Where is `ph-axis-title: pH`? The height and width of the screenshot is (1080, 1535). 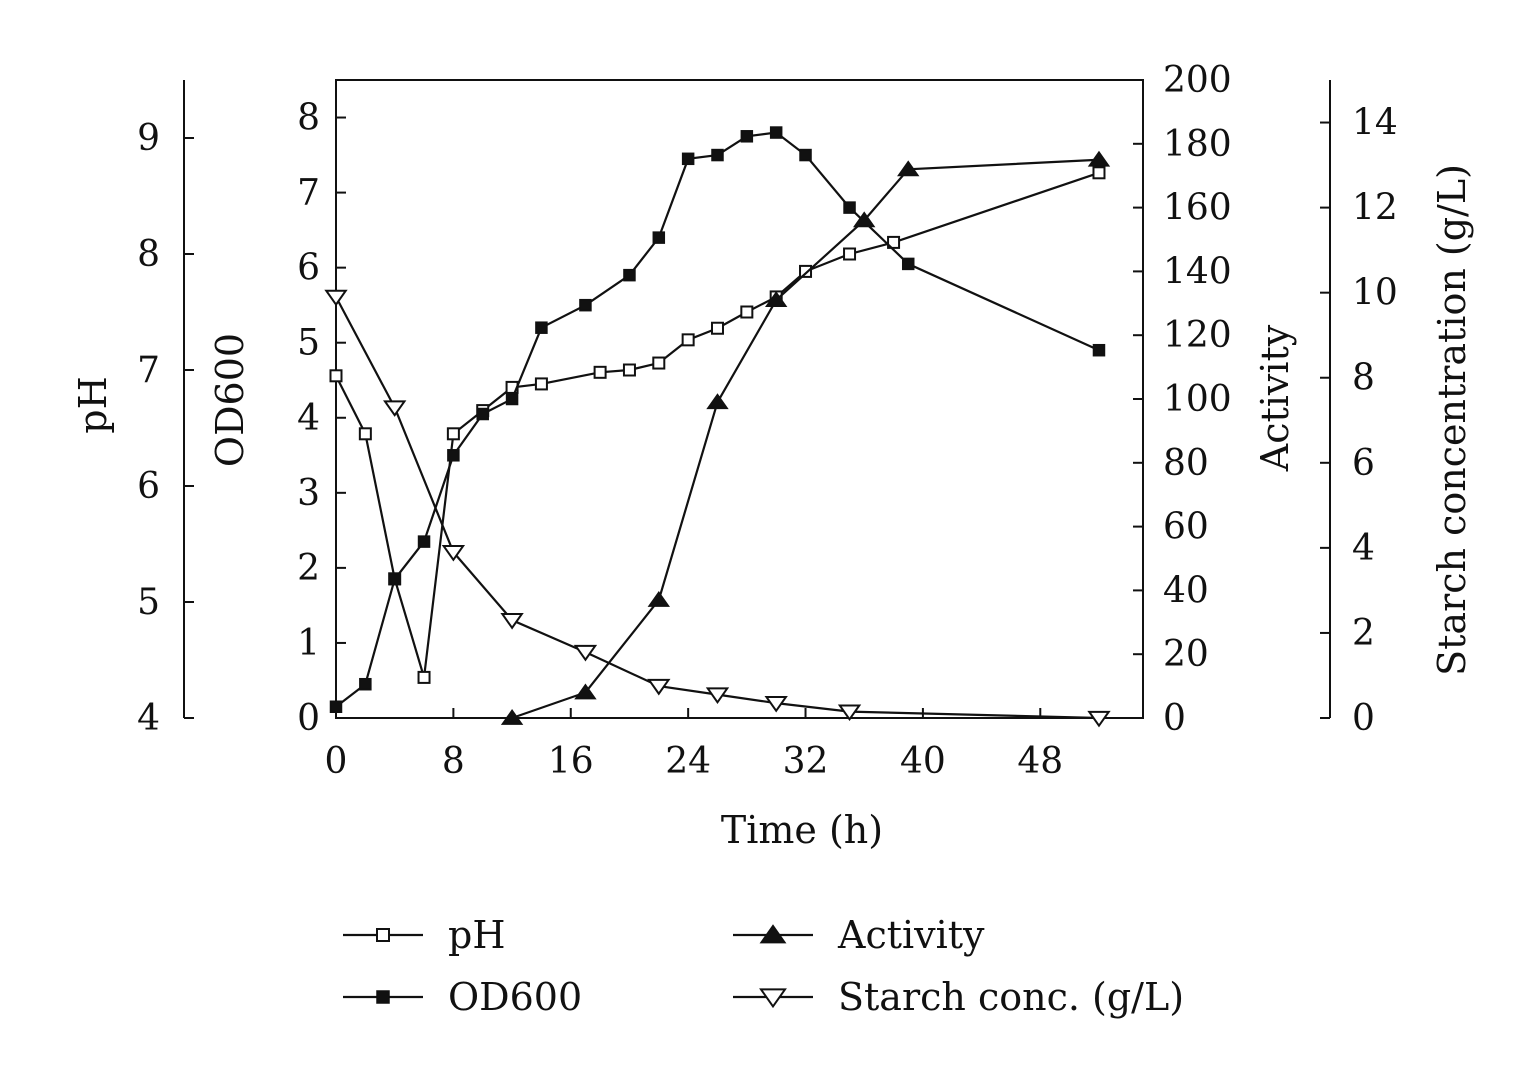
ph-axis-title: pH is located at coordinates (93, 404).